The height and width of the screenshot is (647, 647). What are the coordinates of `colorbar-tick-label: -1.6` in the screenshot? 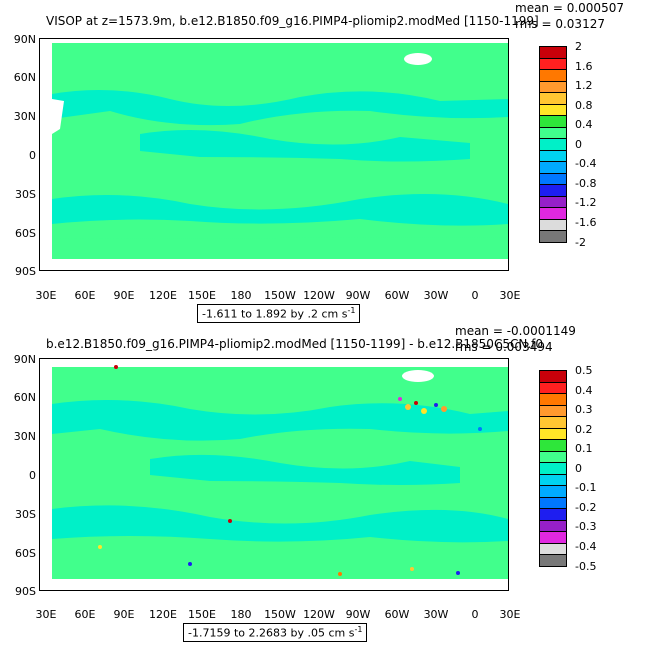 It's located at (586, 222).